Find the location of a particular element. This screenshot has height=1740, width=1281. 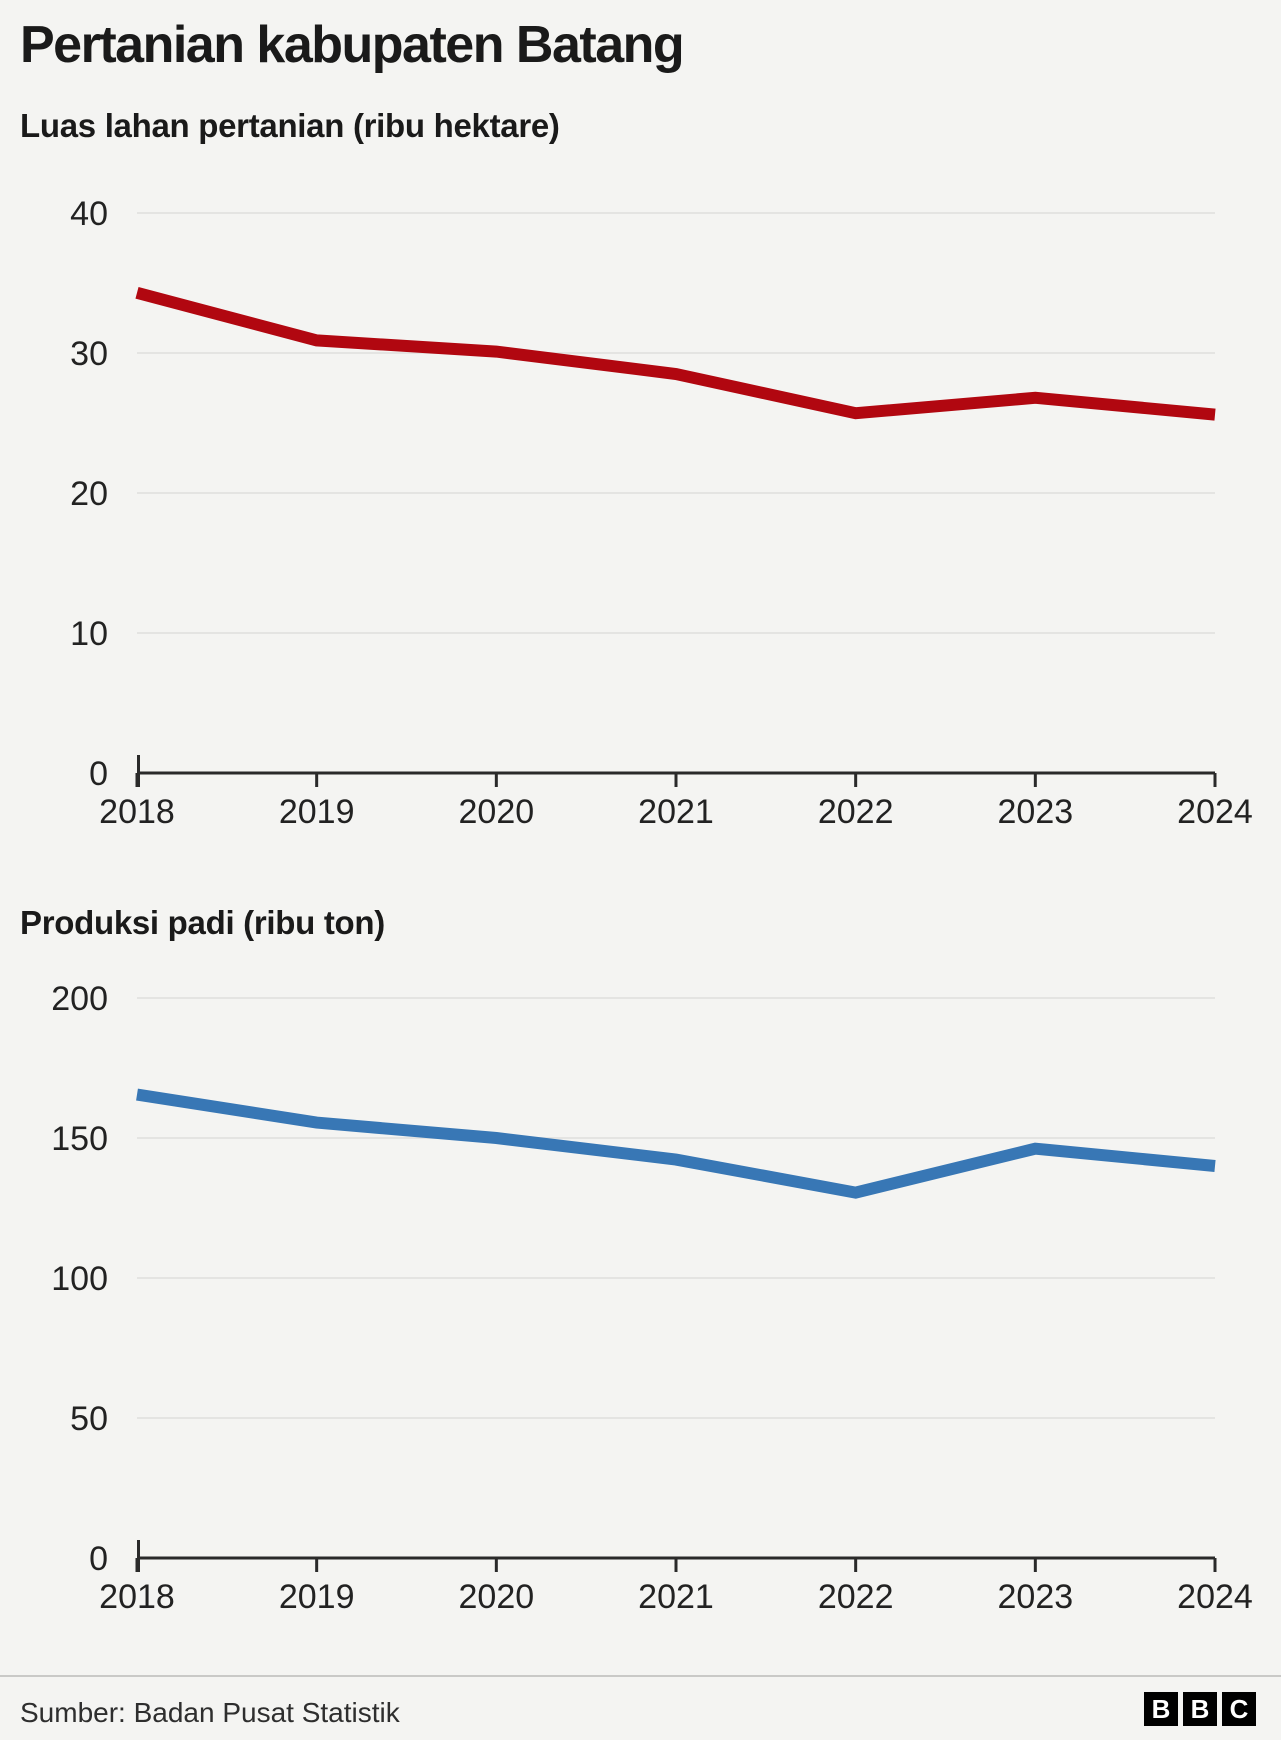

bbc-logo: B B C is located at coordinates (1200, 1709).